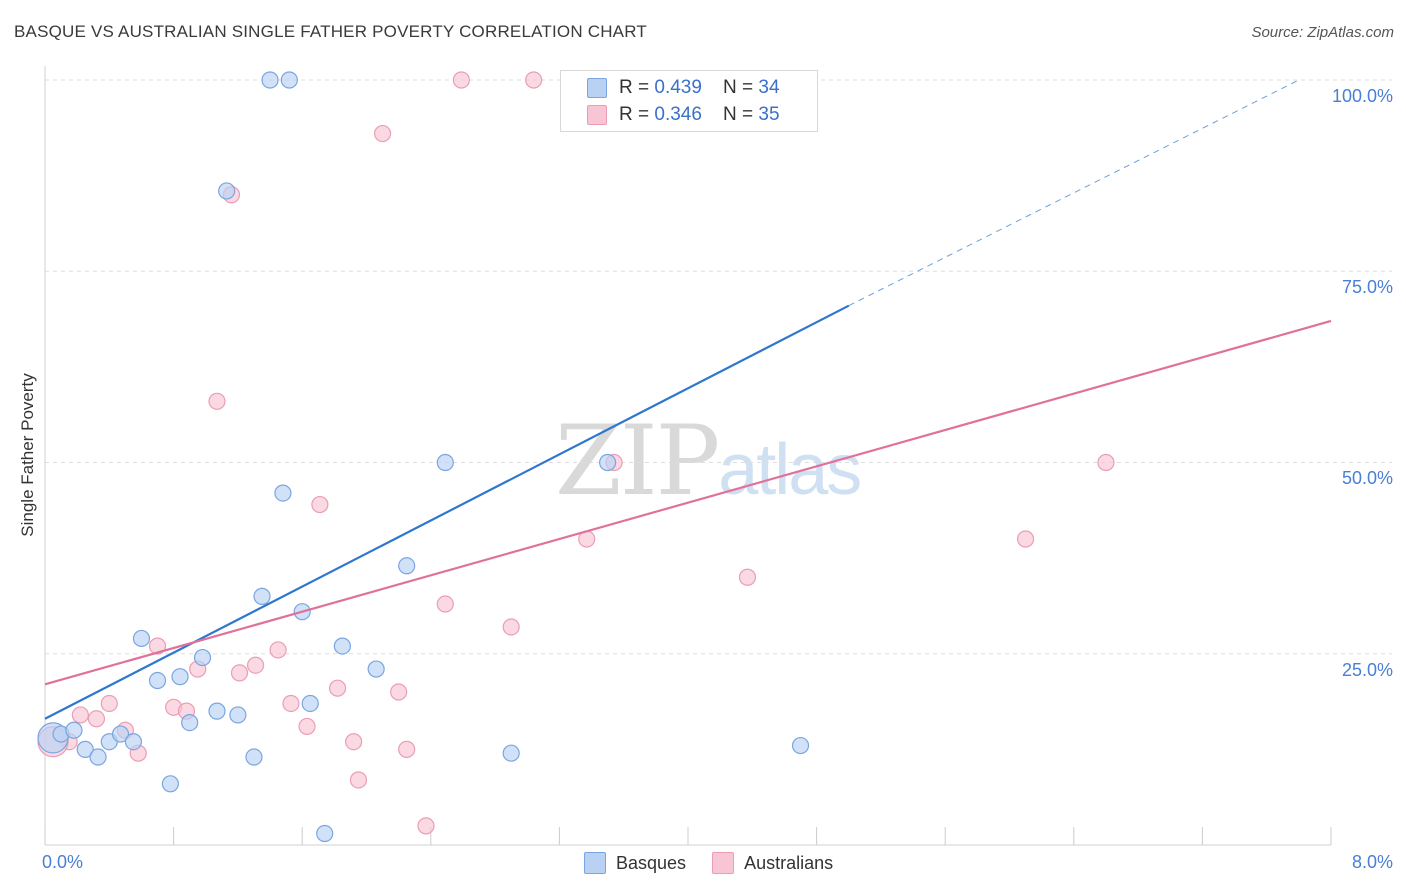  Describe the element at coordinates (1074, 193) in the screenshot. I see `trendline-extension-basques` at that location.